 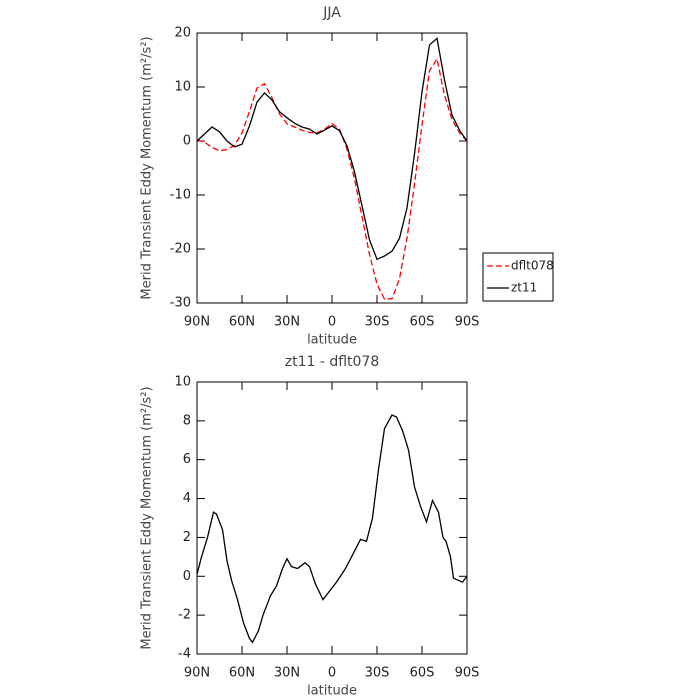 What do you see at coordinates (187, 420) in the screenshot?
I see `y-tick-label: 8` at bounding box center [187, 420].